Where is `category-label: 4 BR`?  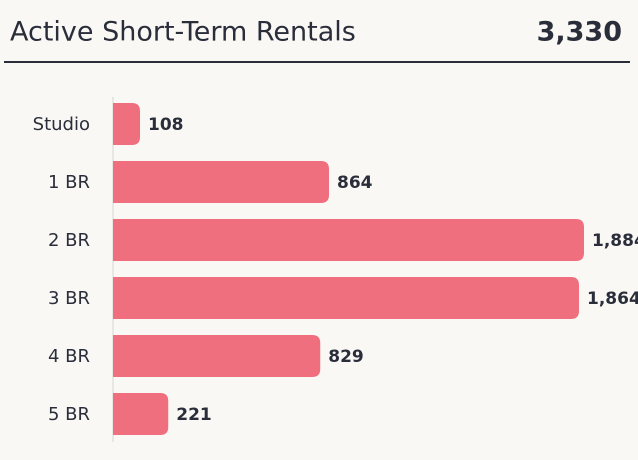 category-label: 4 BR is located at coordinates (69, 356).